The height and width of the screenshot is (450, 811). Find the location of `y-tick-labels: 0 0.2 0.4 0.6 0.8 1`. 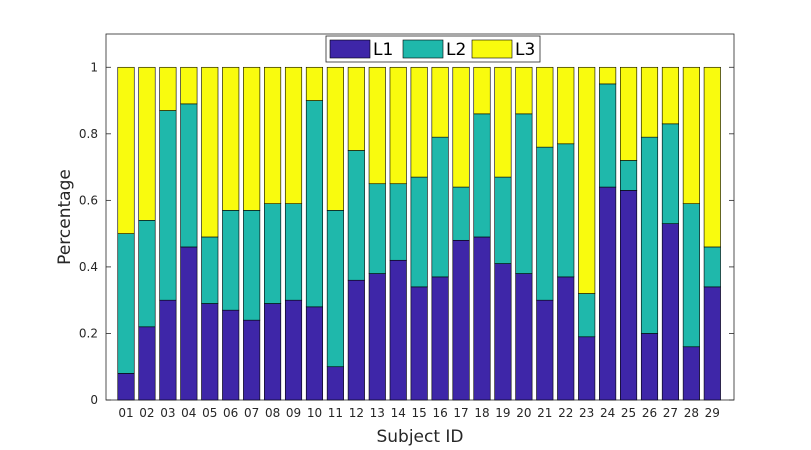

y-tick-labels: 0 0.2 0.4 0.6 0.8 1 is located at coordinates (88, 233).